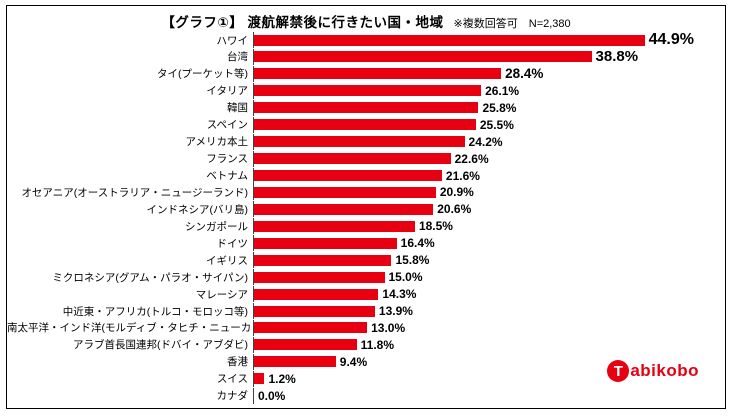 This screenshot has height=416, width=734. I want to click on category-label: 南太平洋・インド洋(モルディブ・タヒチ・ニューカレドニア), so click(152, 328).